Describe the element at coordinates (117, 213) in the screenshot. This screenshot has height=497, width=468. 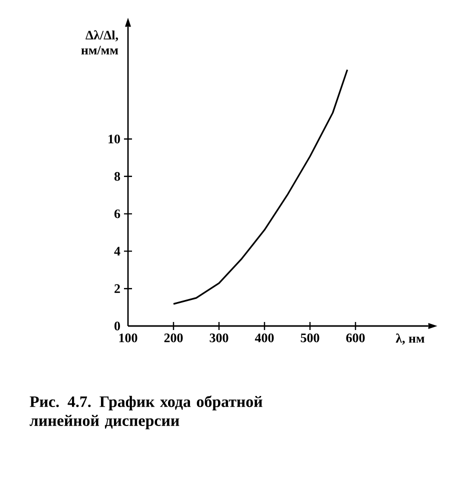
I see `y-tick-label: 6` at that location.